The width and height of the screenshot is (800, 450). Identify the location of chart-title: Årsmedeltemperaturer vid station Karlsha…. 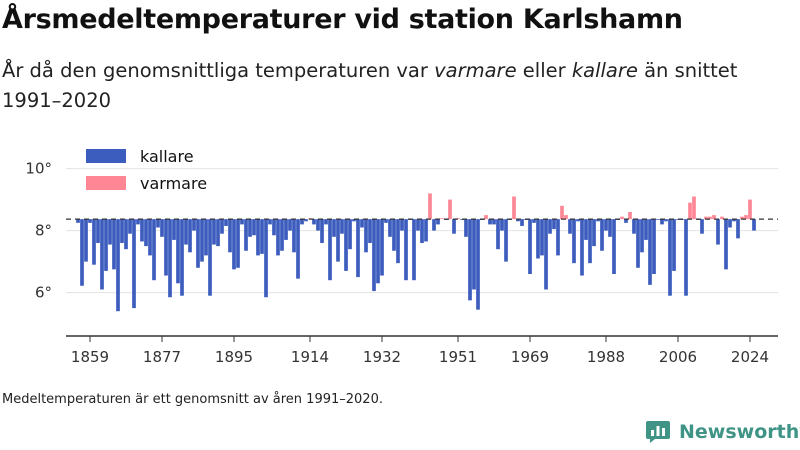
(342, 19).